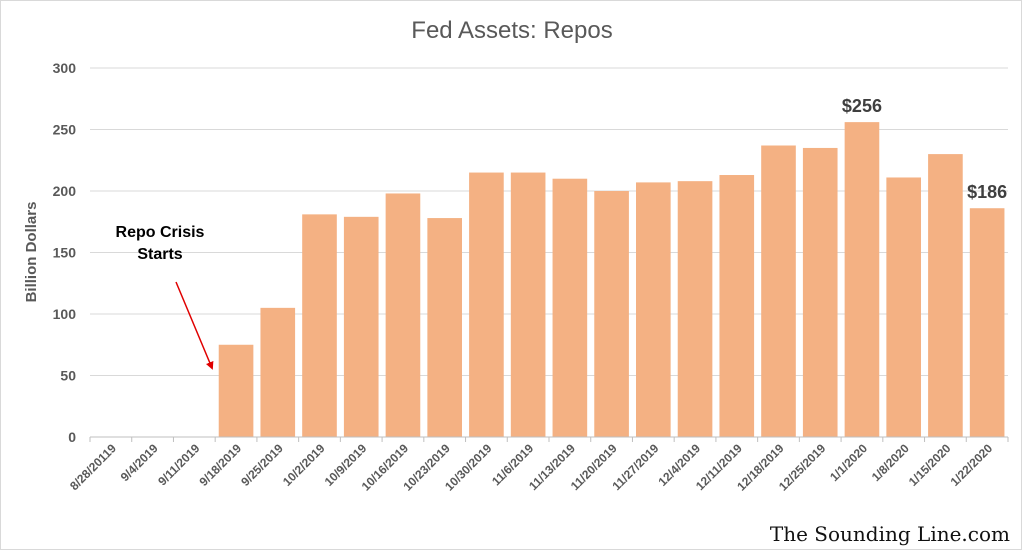  Describe the element at coordinates (194, 325) in the screenshot. I see `annotation-arrow` at that location.